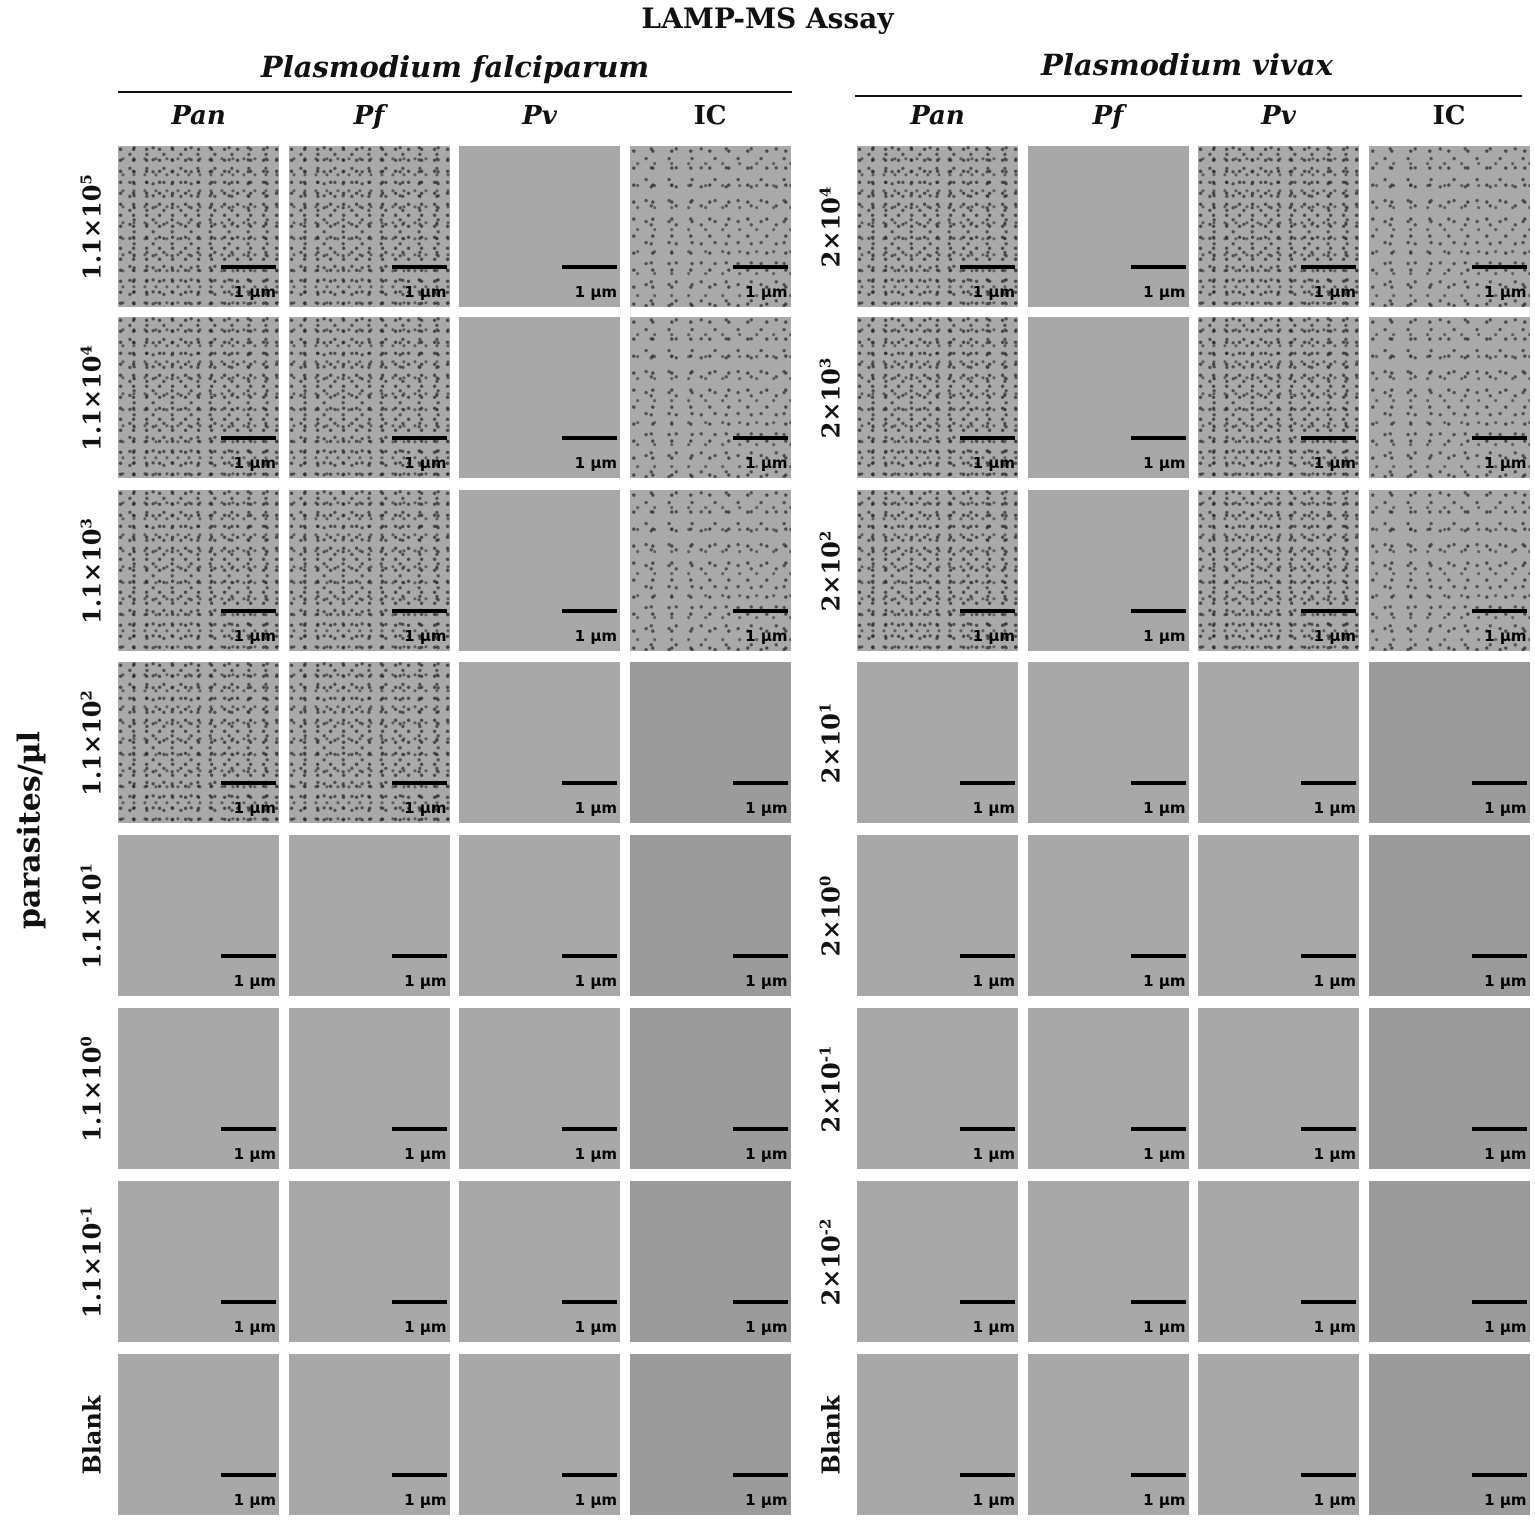  Describe the element at coordinates (86, 695) in the screenshot. I see `row-label-exponent: 2` at that location.